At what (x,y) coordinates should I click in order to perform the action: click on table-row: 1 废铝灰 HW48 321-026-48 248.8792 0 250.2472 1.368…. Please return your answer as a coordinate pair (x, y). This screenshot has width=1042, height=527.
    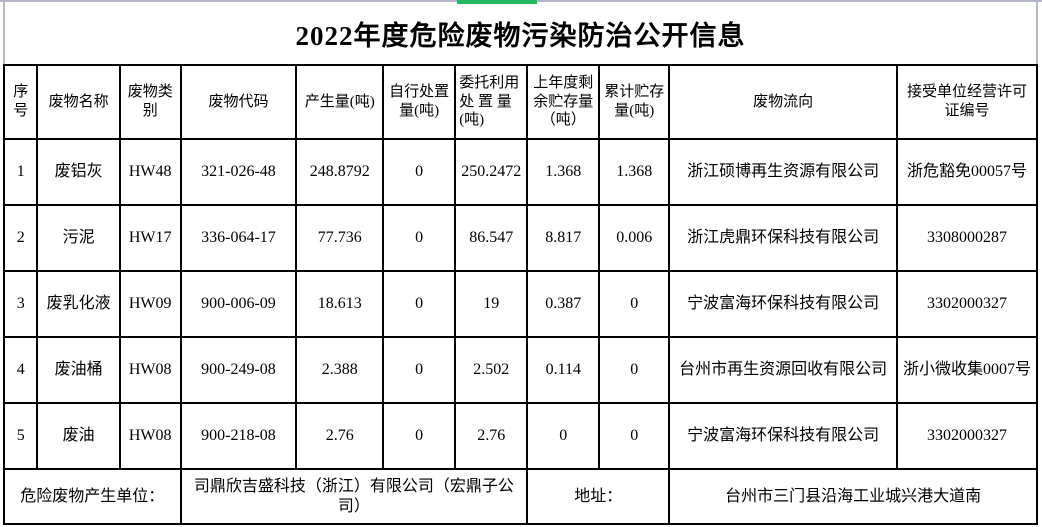
    Looking at the image, I should click on (520, 172).